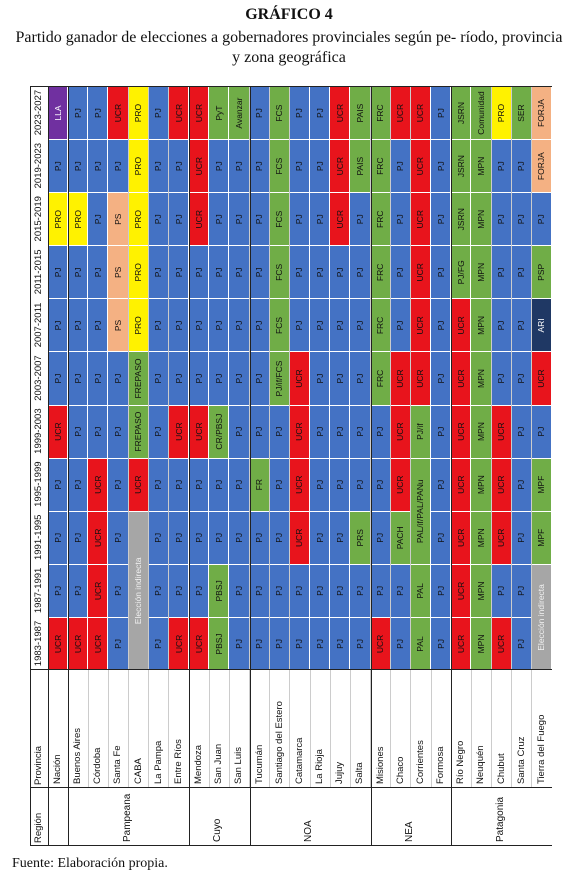 This screenshot has height=882, width=578. Describe the element at coordinates (38, 827) in the screenshot. I see `header-region: Región` at that location.